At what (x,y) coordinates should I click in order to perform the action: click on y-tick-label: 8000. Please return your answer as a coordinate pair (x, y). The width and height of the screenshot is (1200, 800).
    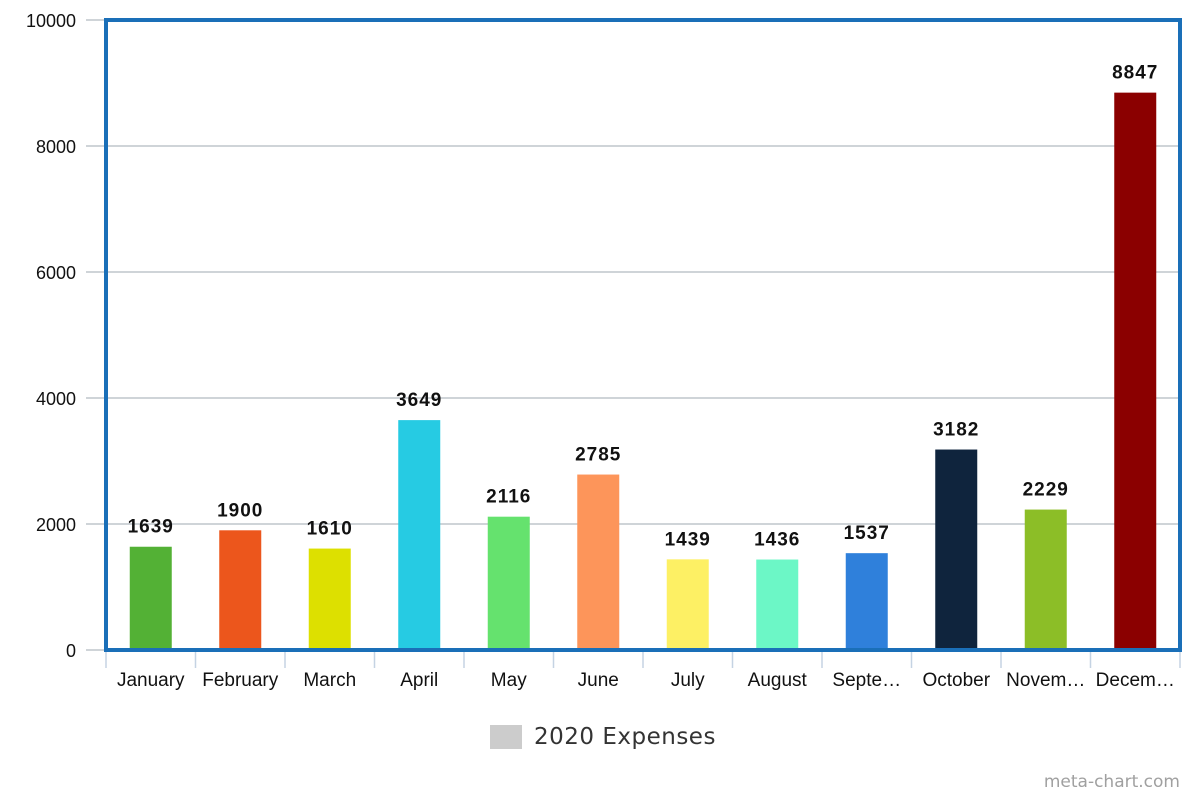
    Looking at the image, I should click on (56, 147).